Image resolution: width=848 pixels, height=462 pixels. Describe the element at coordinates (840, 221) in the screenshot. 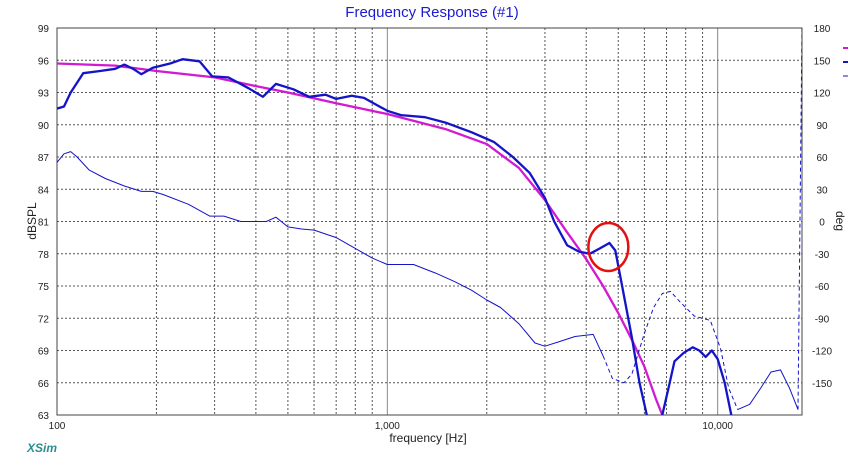

I see `y-axis-label-right: deg` at that location.